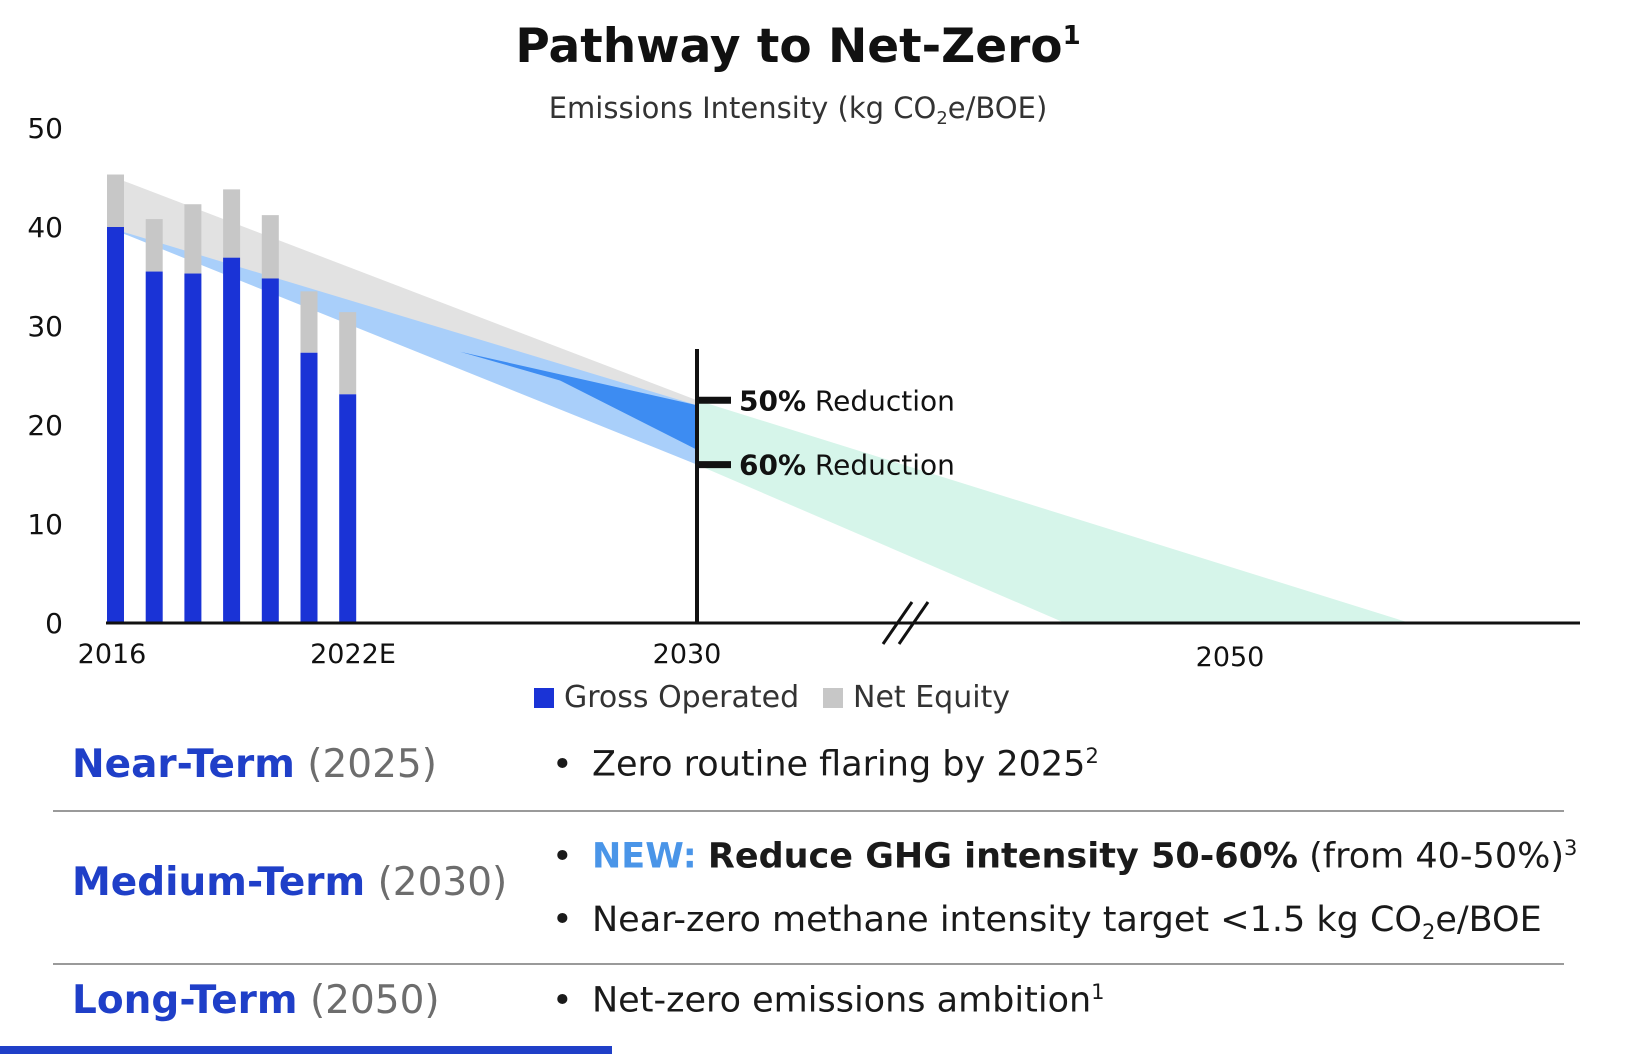 This screenshot has height=1054, width=1638. Describe the element at coordinates (797, 46) in the screenshot. I see `chart-title: Pathway to Net-Zero1` at that location.